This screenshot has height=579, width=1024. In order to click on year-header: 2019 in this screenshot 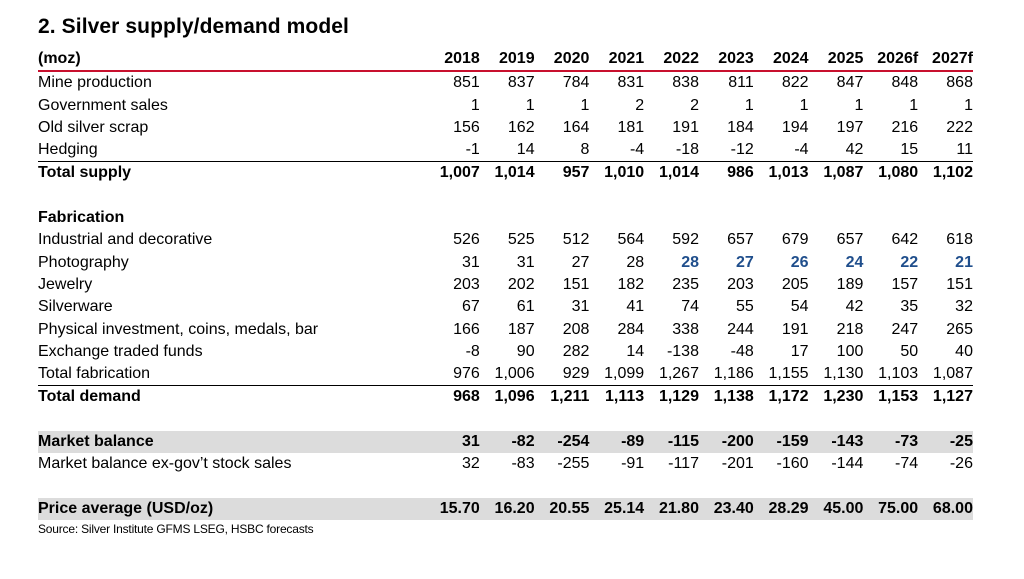, I will do `click(507, 60)`.